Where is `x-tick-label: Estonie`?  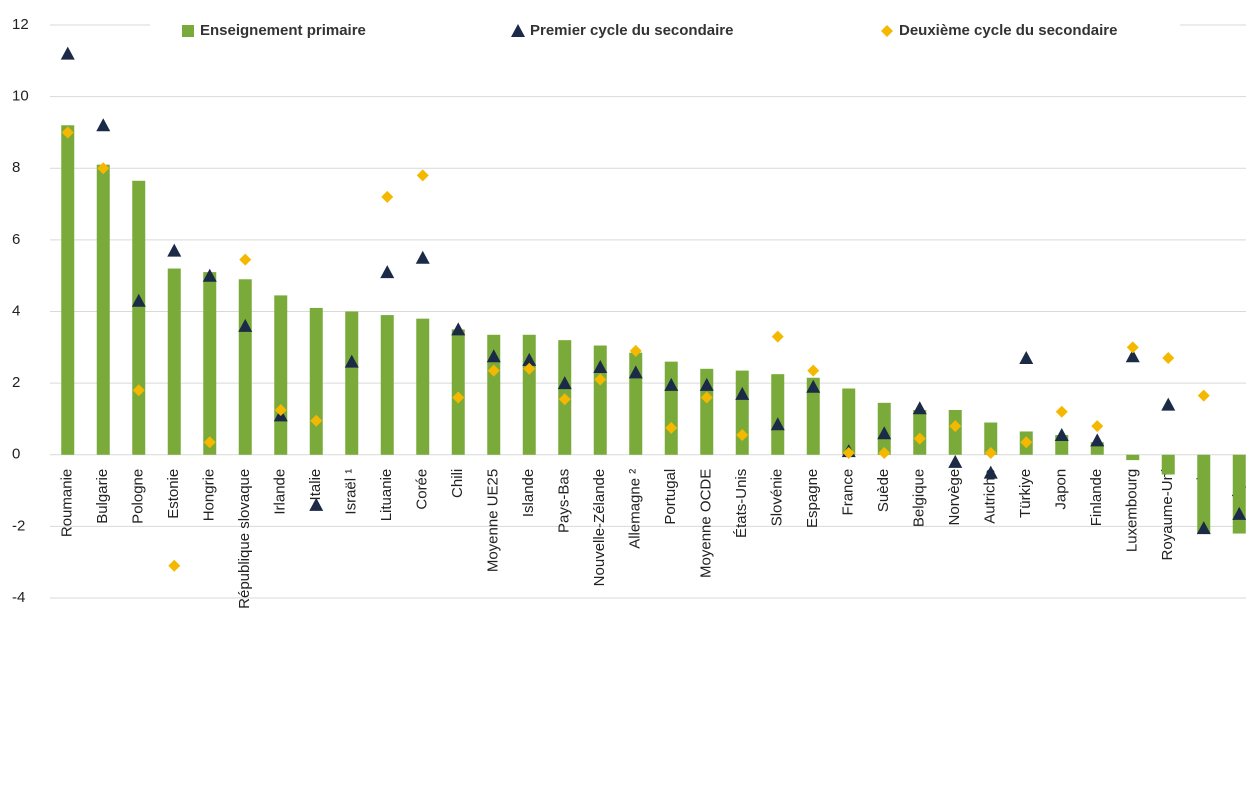
x-tick-label: Estonie is located at coordinates (173, 494).